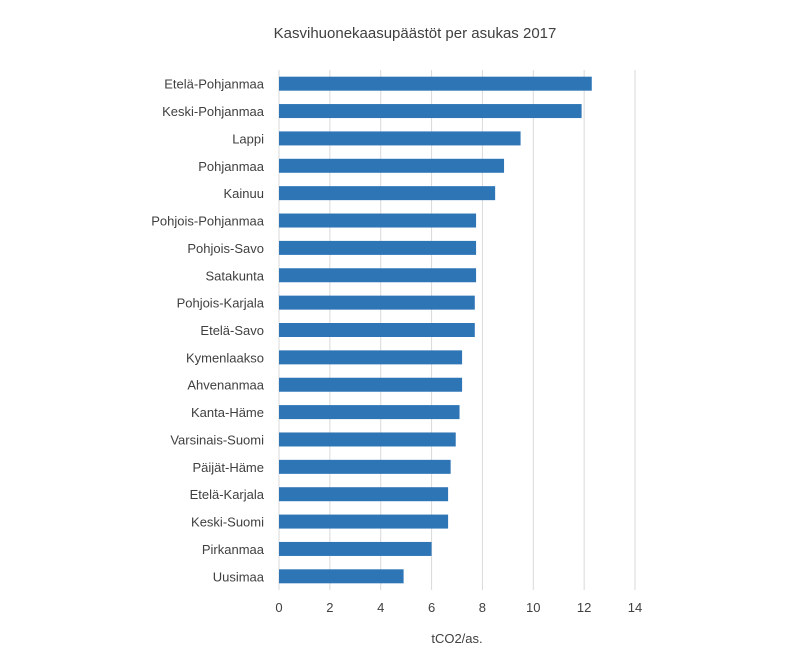 This screenshot has width=800, height=665. Describe the element at coordinates (380, 607) in the screenshot. I see `x-tick-label: 4` at that location.